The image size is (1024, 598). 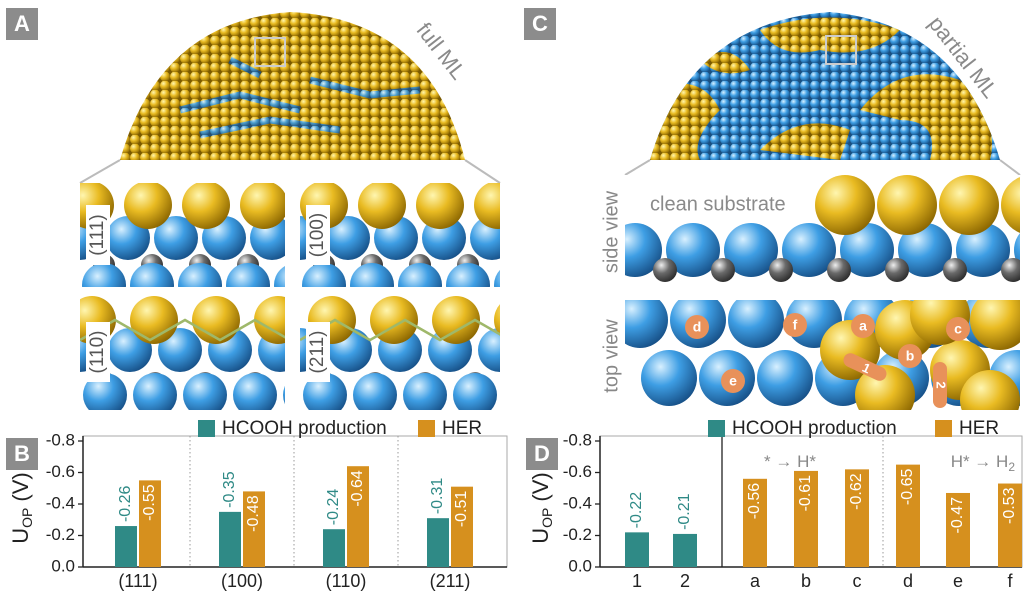 What do you see at coordinates (983, 463) in the screenshot?
I see `annotation: H* → H2` at bounding box center [983, 463].